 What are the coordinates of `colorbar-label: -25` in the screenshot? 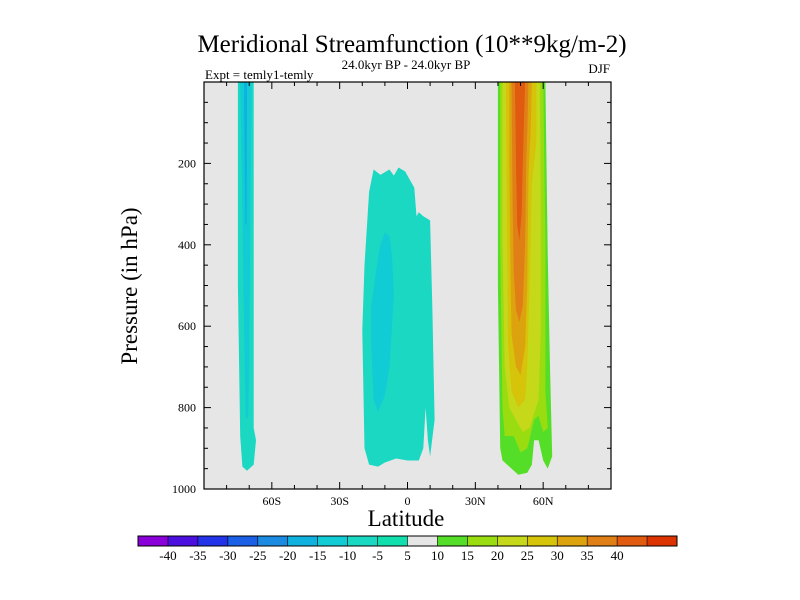 It's located at (257, 555).